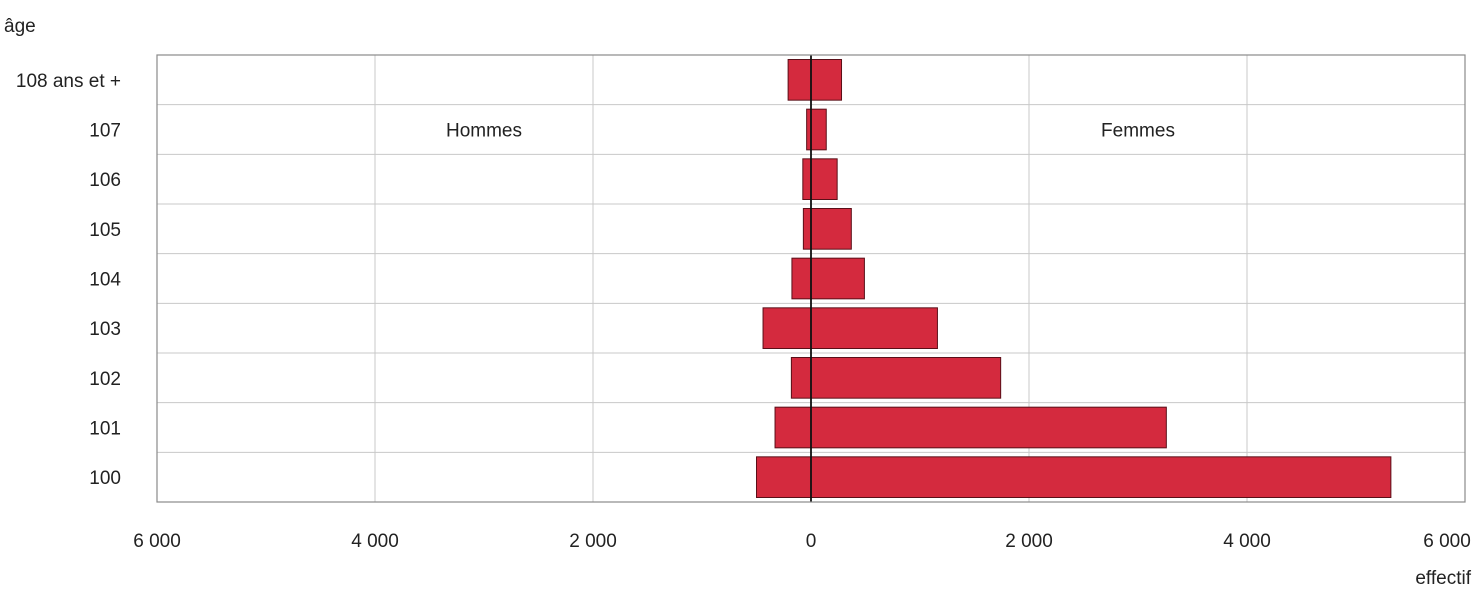  Describe the element at coordinates (68, 81) in the screenshot. I see `y-tick-label: 108 ans et +` at that location.